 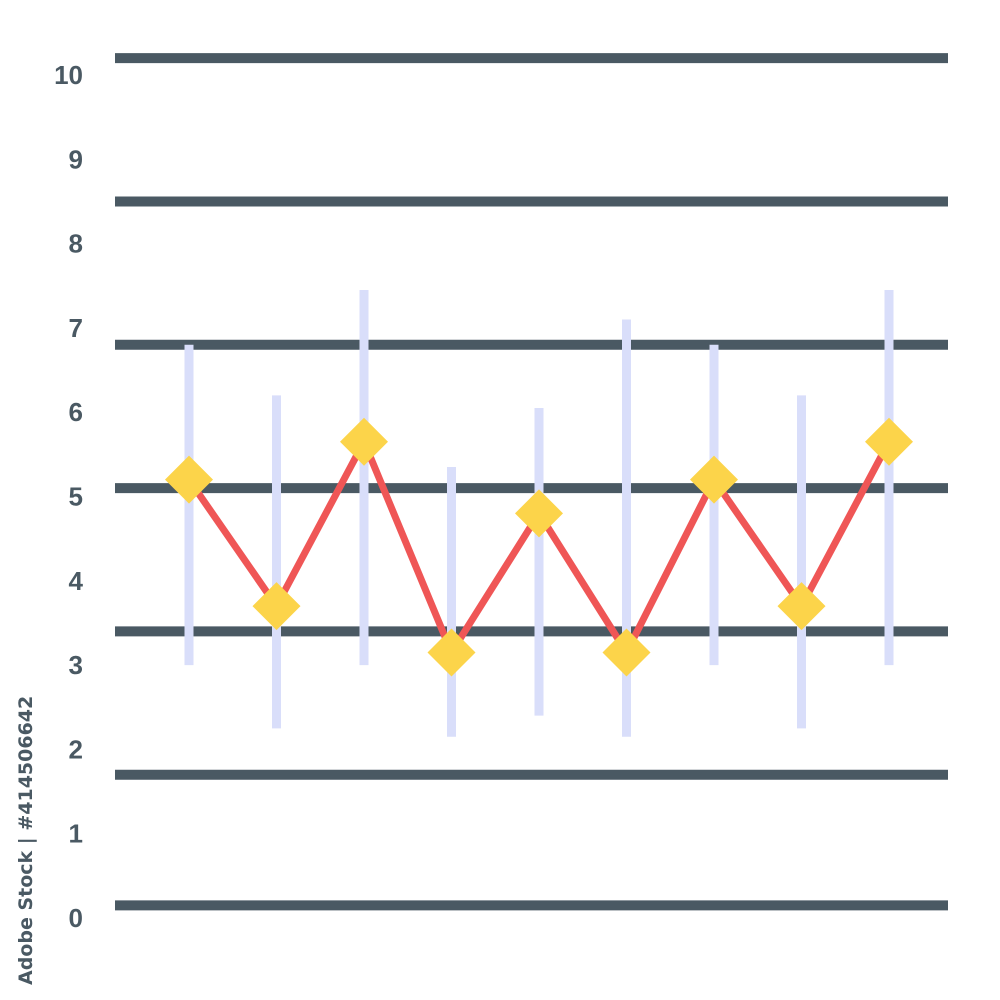 What do you see at coordinates (68, 75) in the screenshot?
I see `y-tick-label-10: 10` at bounding box center [68, 75].